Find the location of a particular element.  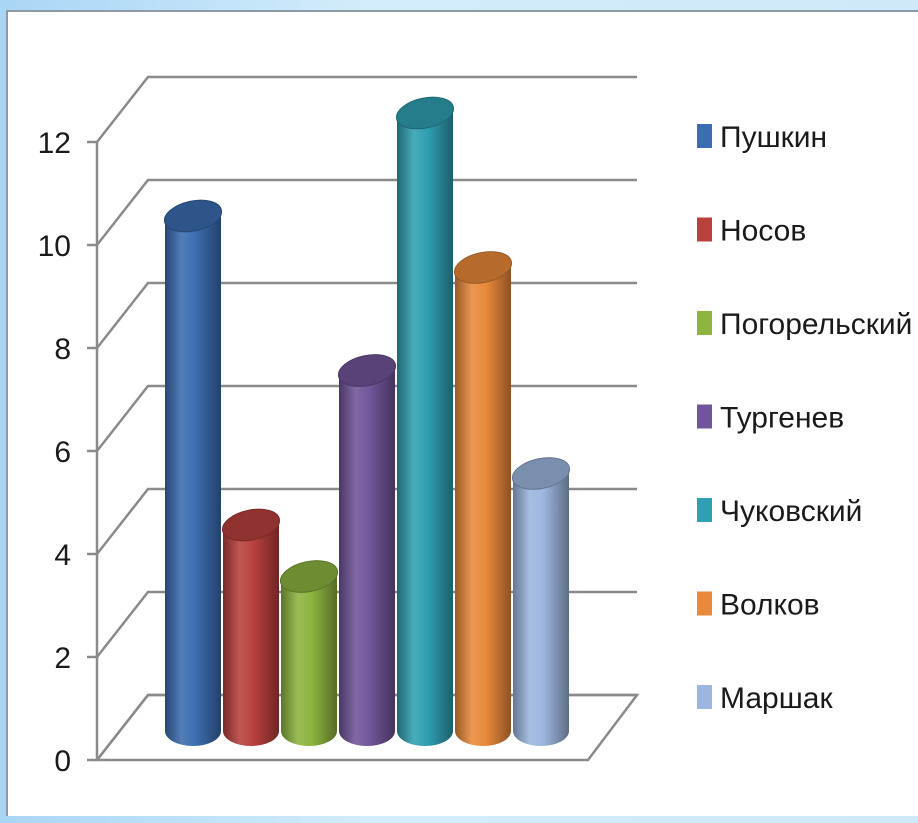

legend-item: Тургенев is located at coordinates (770, 418).